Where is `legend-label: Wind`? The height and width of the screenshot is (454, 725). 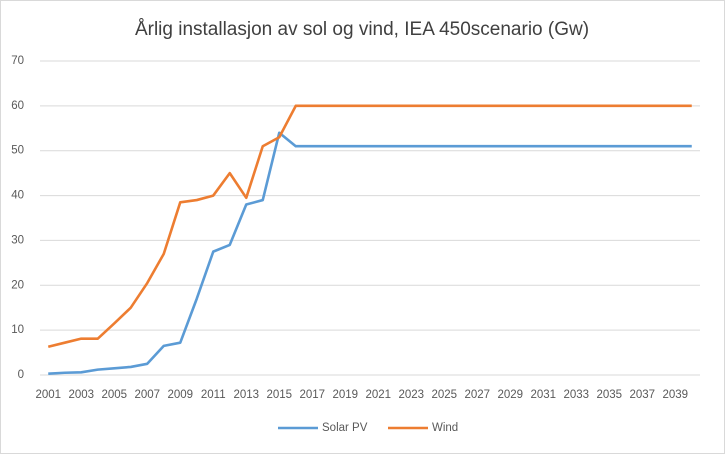 legend-label: Wind is located at coordinates (445, 428).